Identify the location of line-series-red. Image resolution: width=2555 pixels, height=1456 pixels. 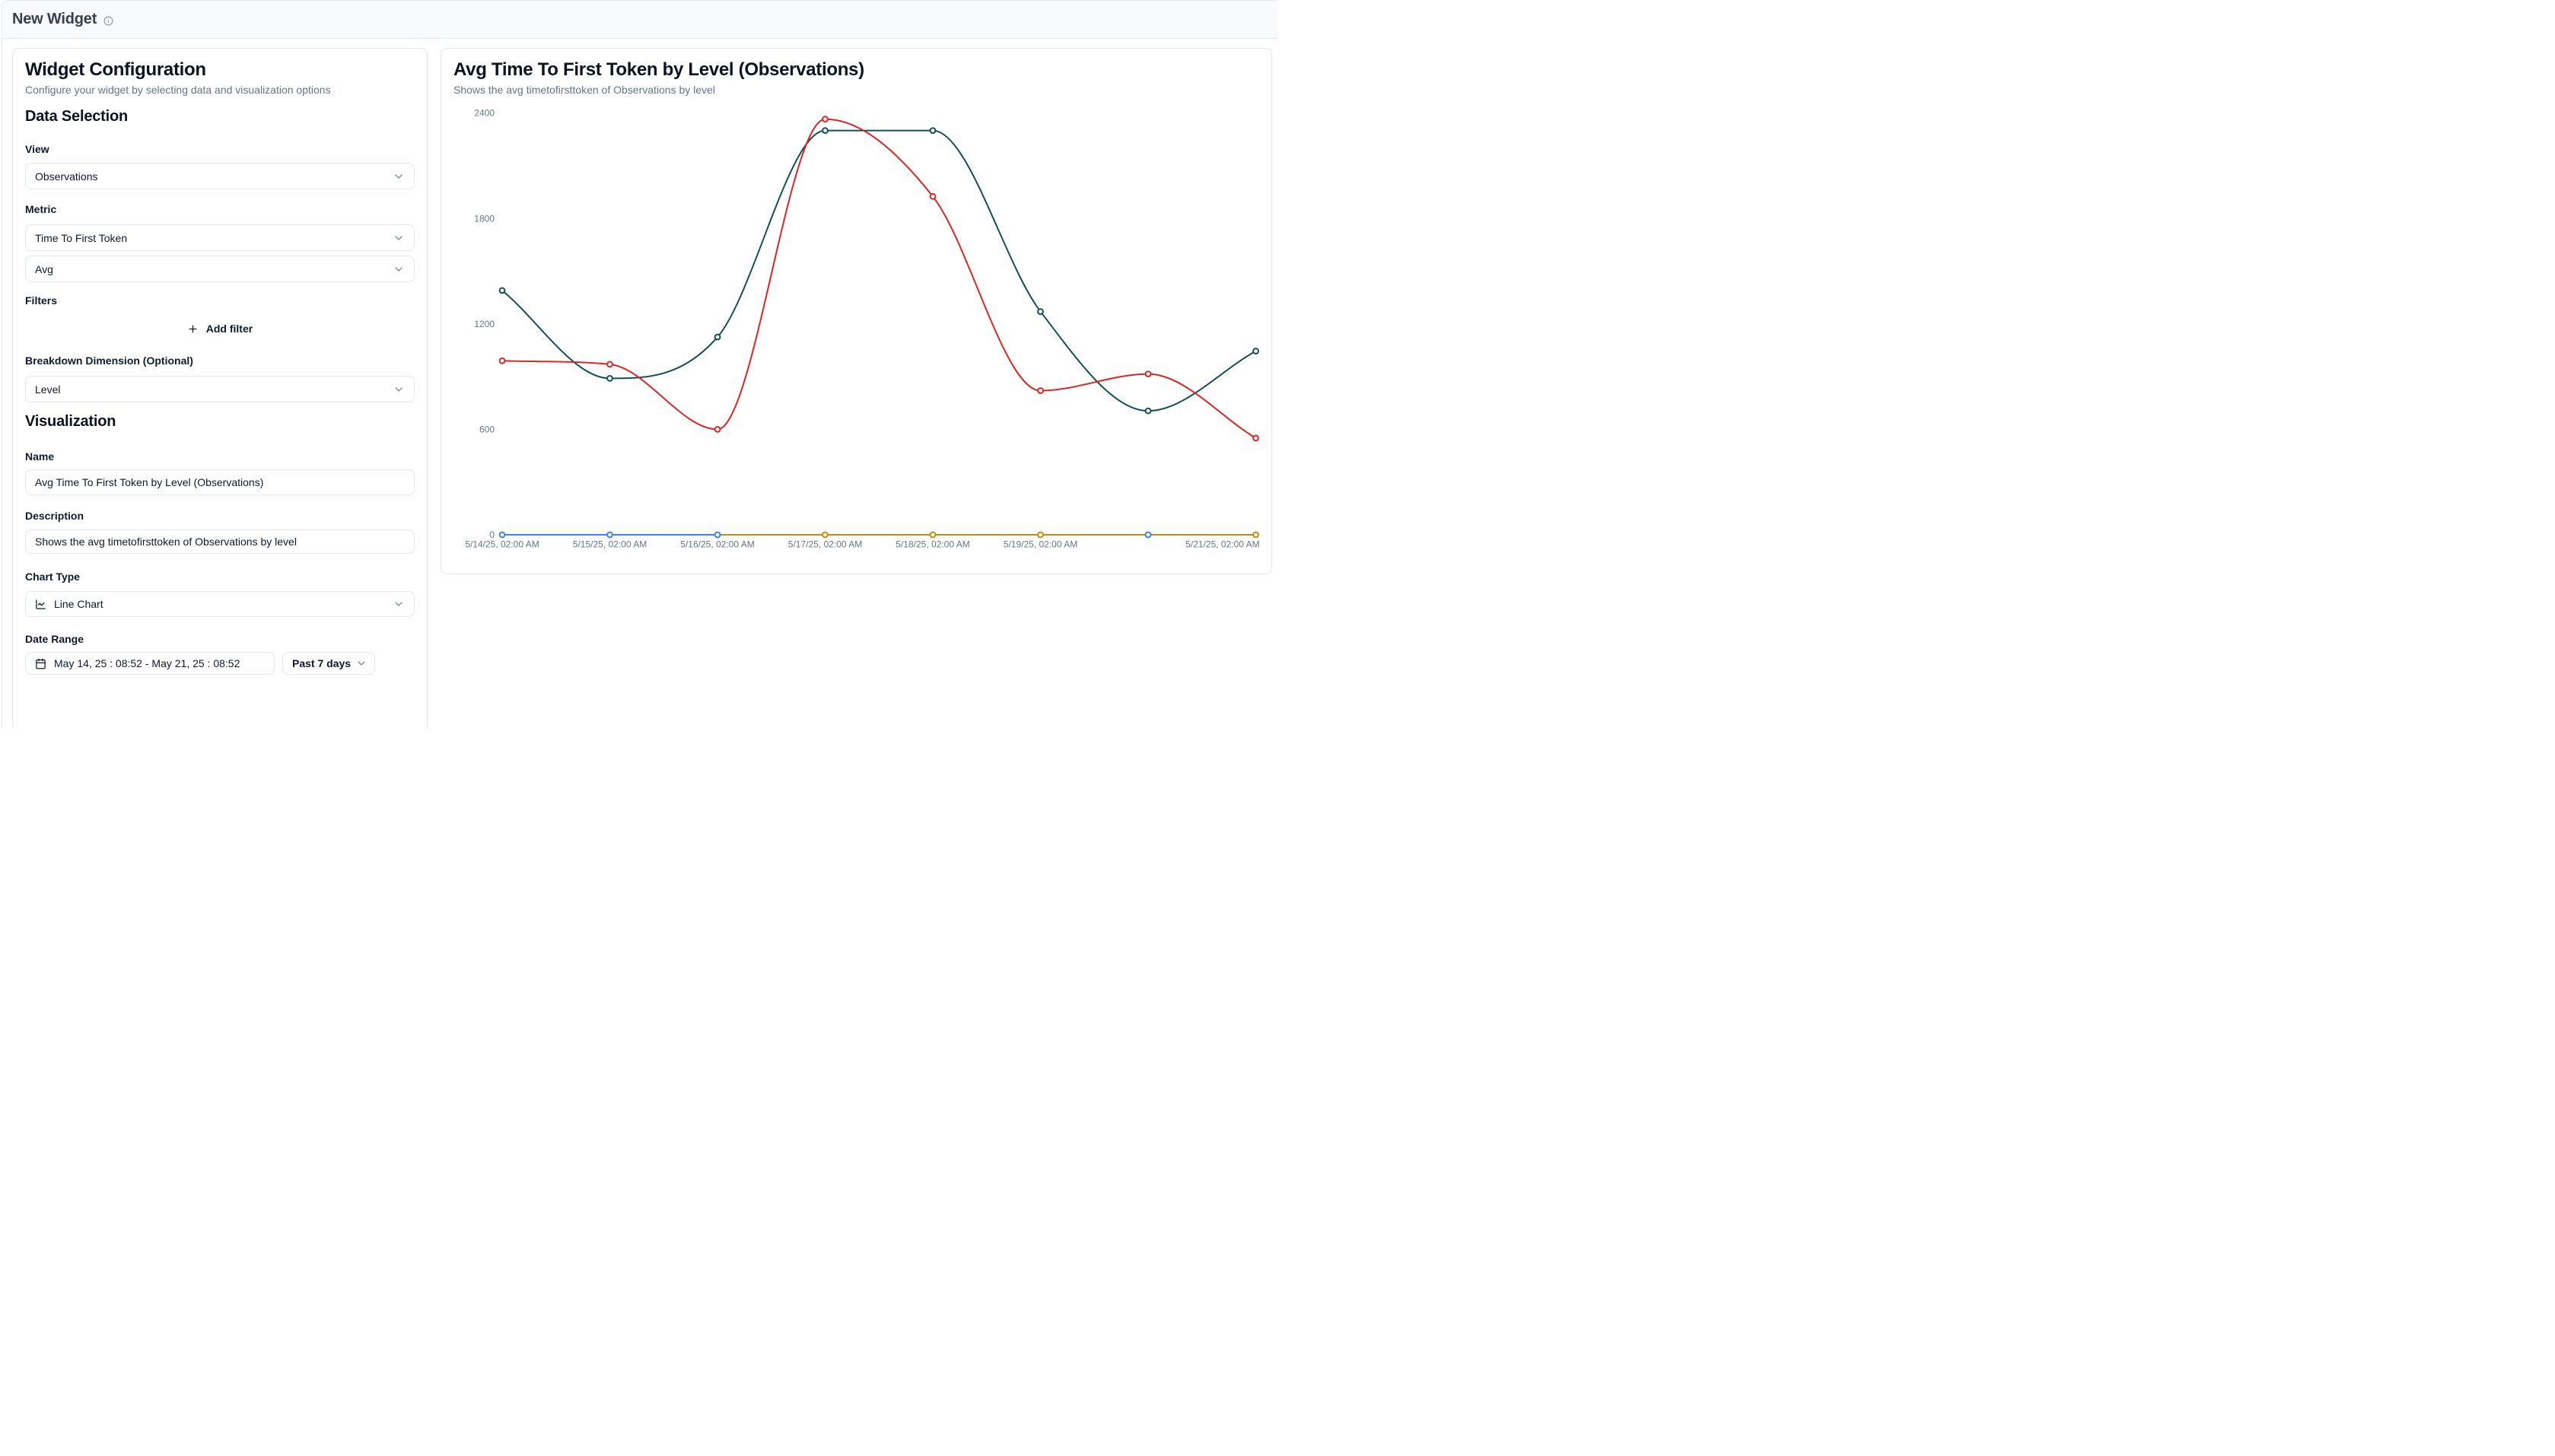
(879, 278).